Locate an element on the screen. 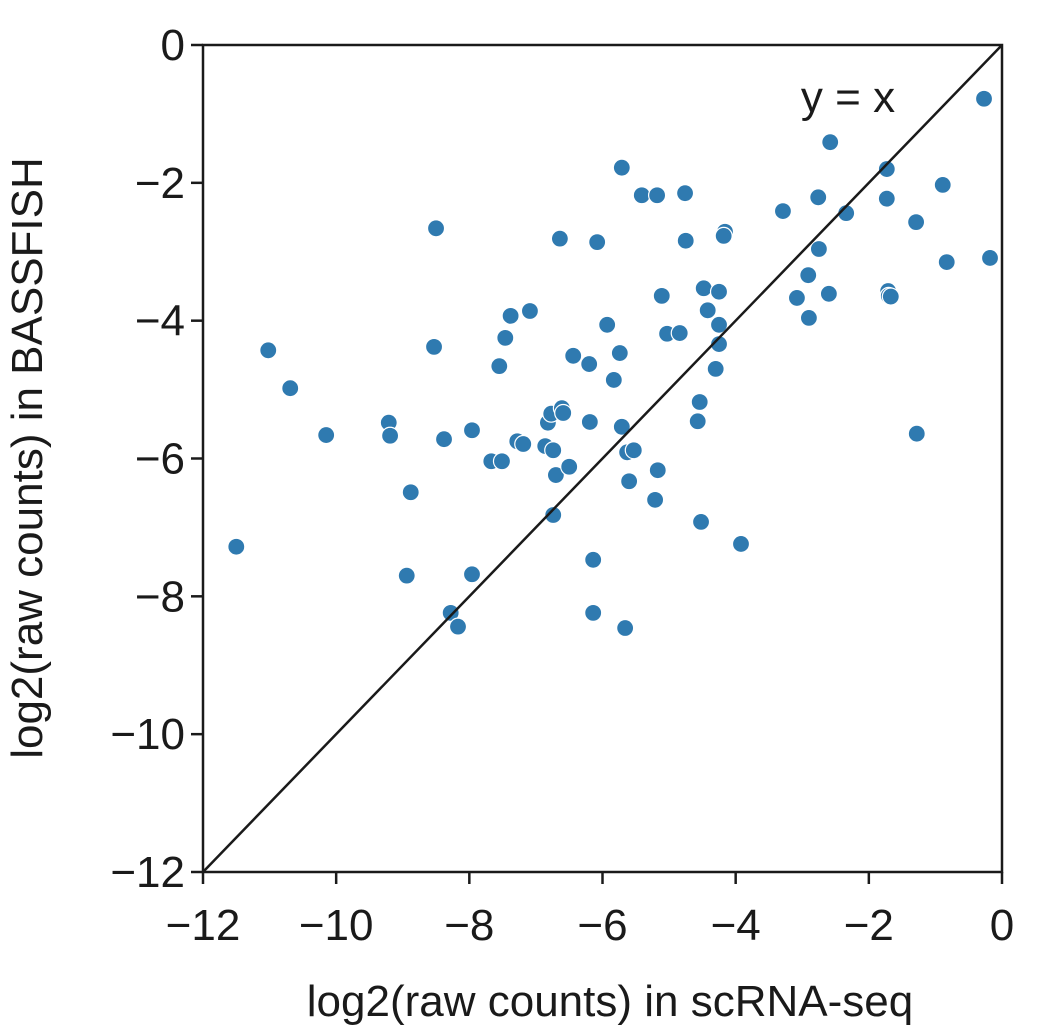 The height and width of the screenshot is (1033, 1059). x-tick-label: −6 is located at coordinates (602, 925).